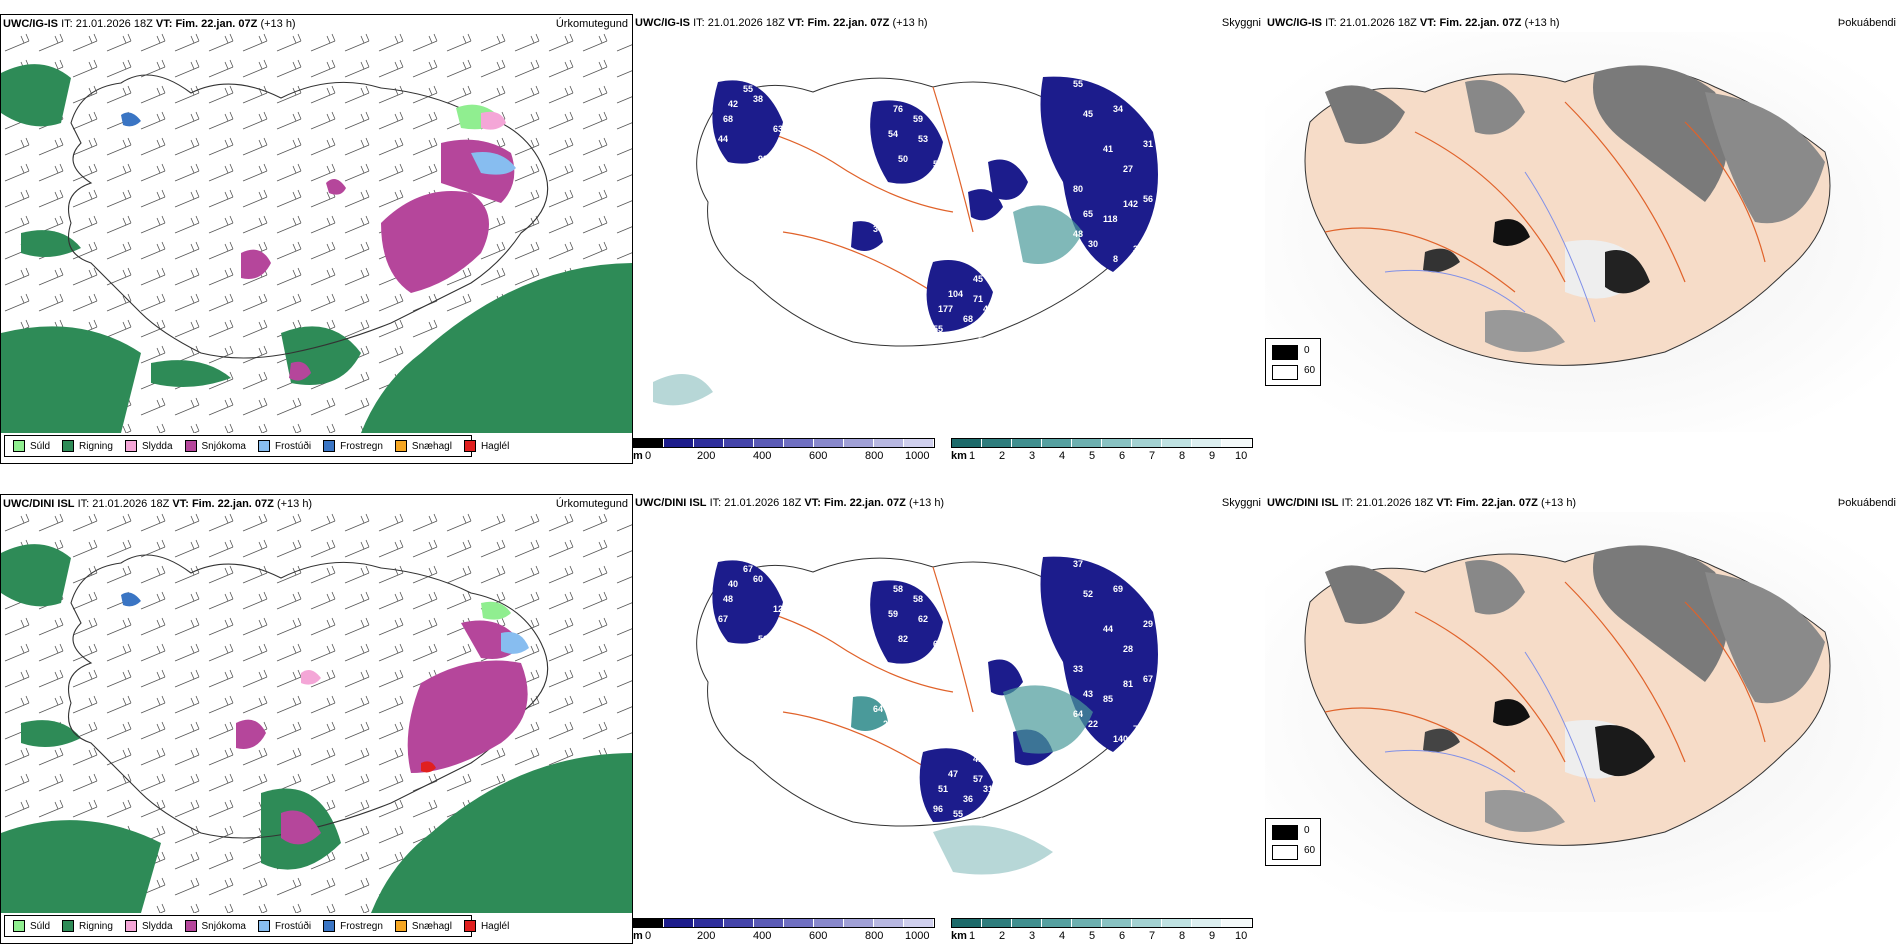 The image size is (1900, 950). I want to click on cloud-base-label: 80, so click(1078, 189).